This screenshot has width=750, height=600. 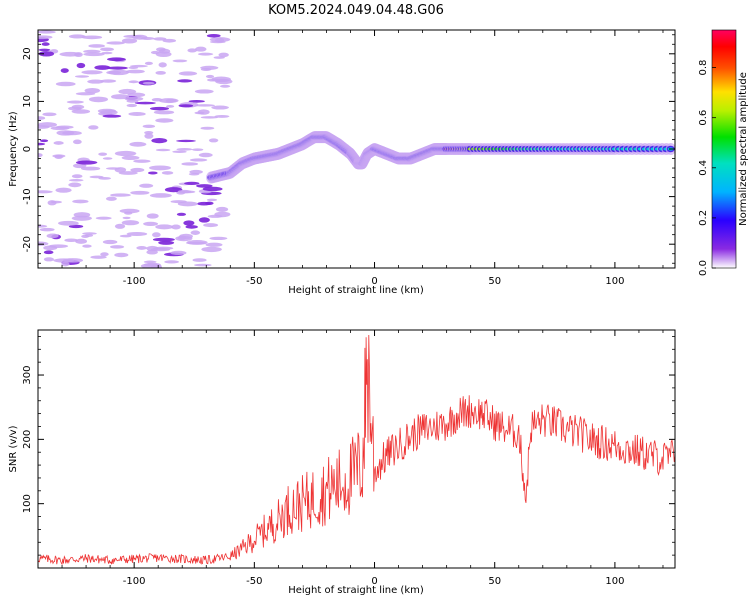 I want to click on colorbar-frame, so click(x=724, y=149).